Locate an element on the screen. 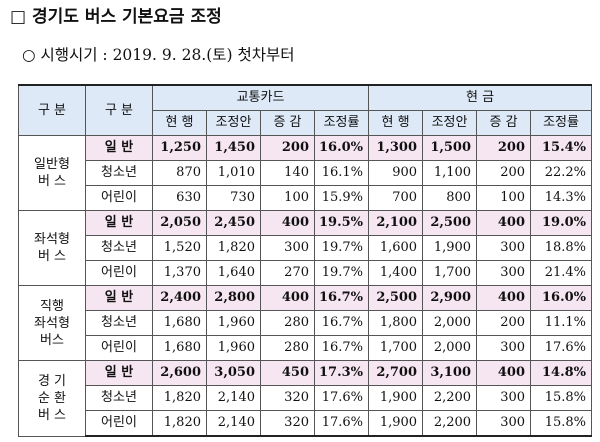 This screenshot has height=442, width=600. page-title: □ 경기도 버스 기본요금 조정 is located at coordinates (116, 17).